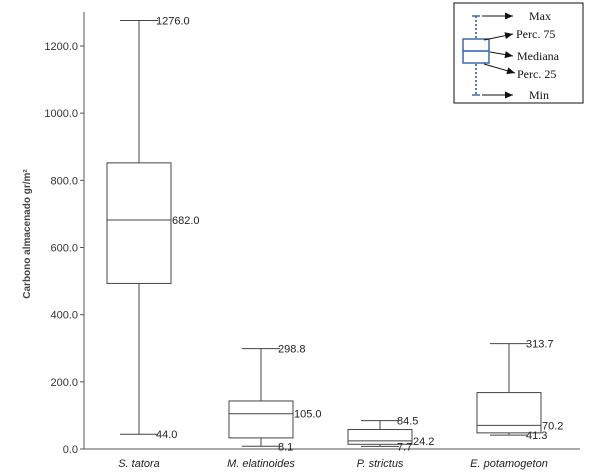 This screenshot has height=476, width=590. What do you see at coordinates (538, 56) in the screenshot?
I see `legend-label: Mediana` at bounding box center [538, 56].